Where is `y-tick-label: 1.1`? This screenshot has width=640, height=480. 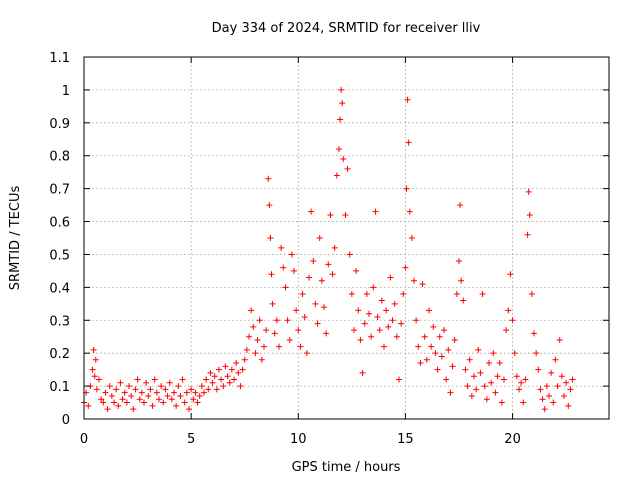 y-tick-label: 1.1 is located at coordinates (59, 58).